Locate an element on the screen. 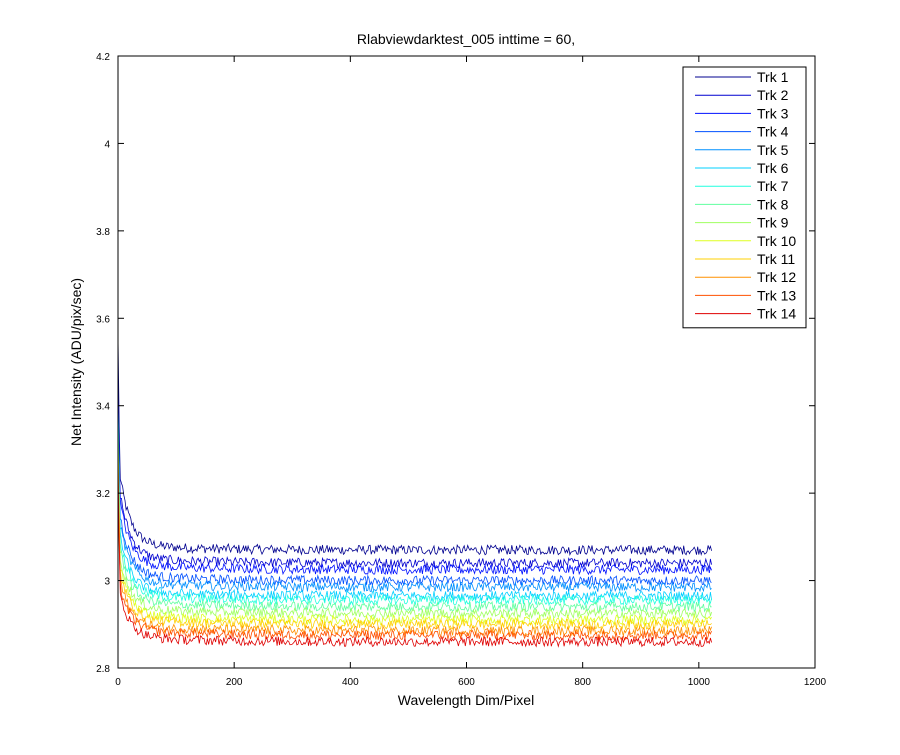  legend-label: Trk 5 is located at coordinates (773, 150).